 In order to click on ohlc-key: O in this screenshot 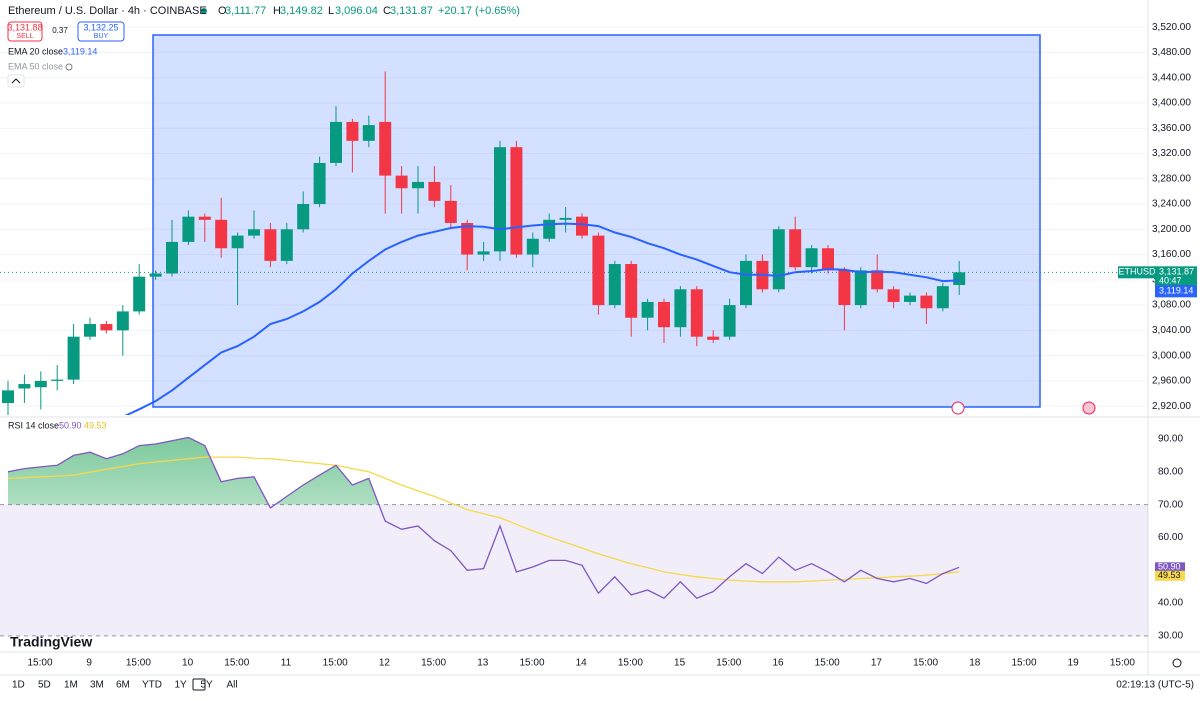, I will do `click(222, 11)`.